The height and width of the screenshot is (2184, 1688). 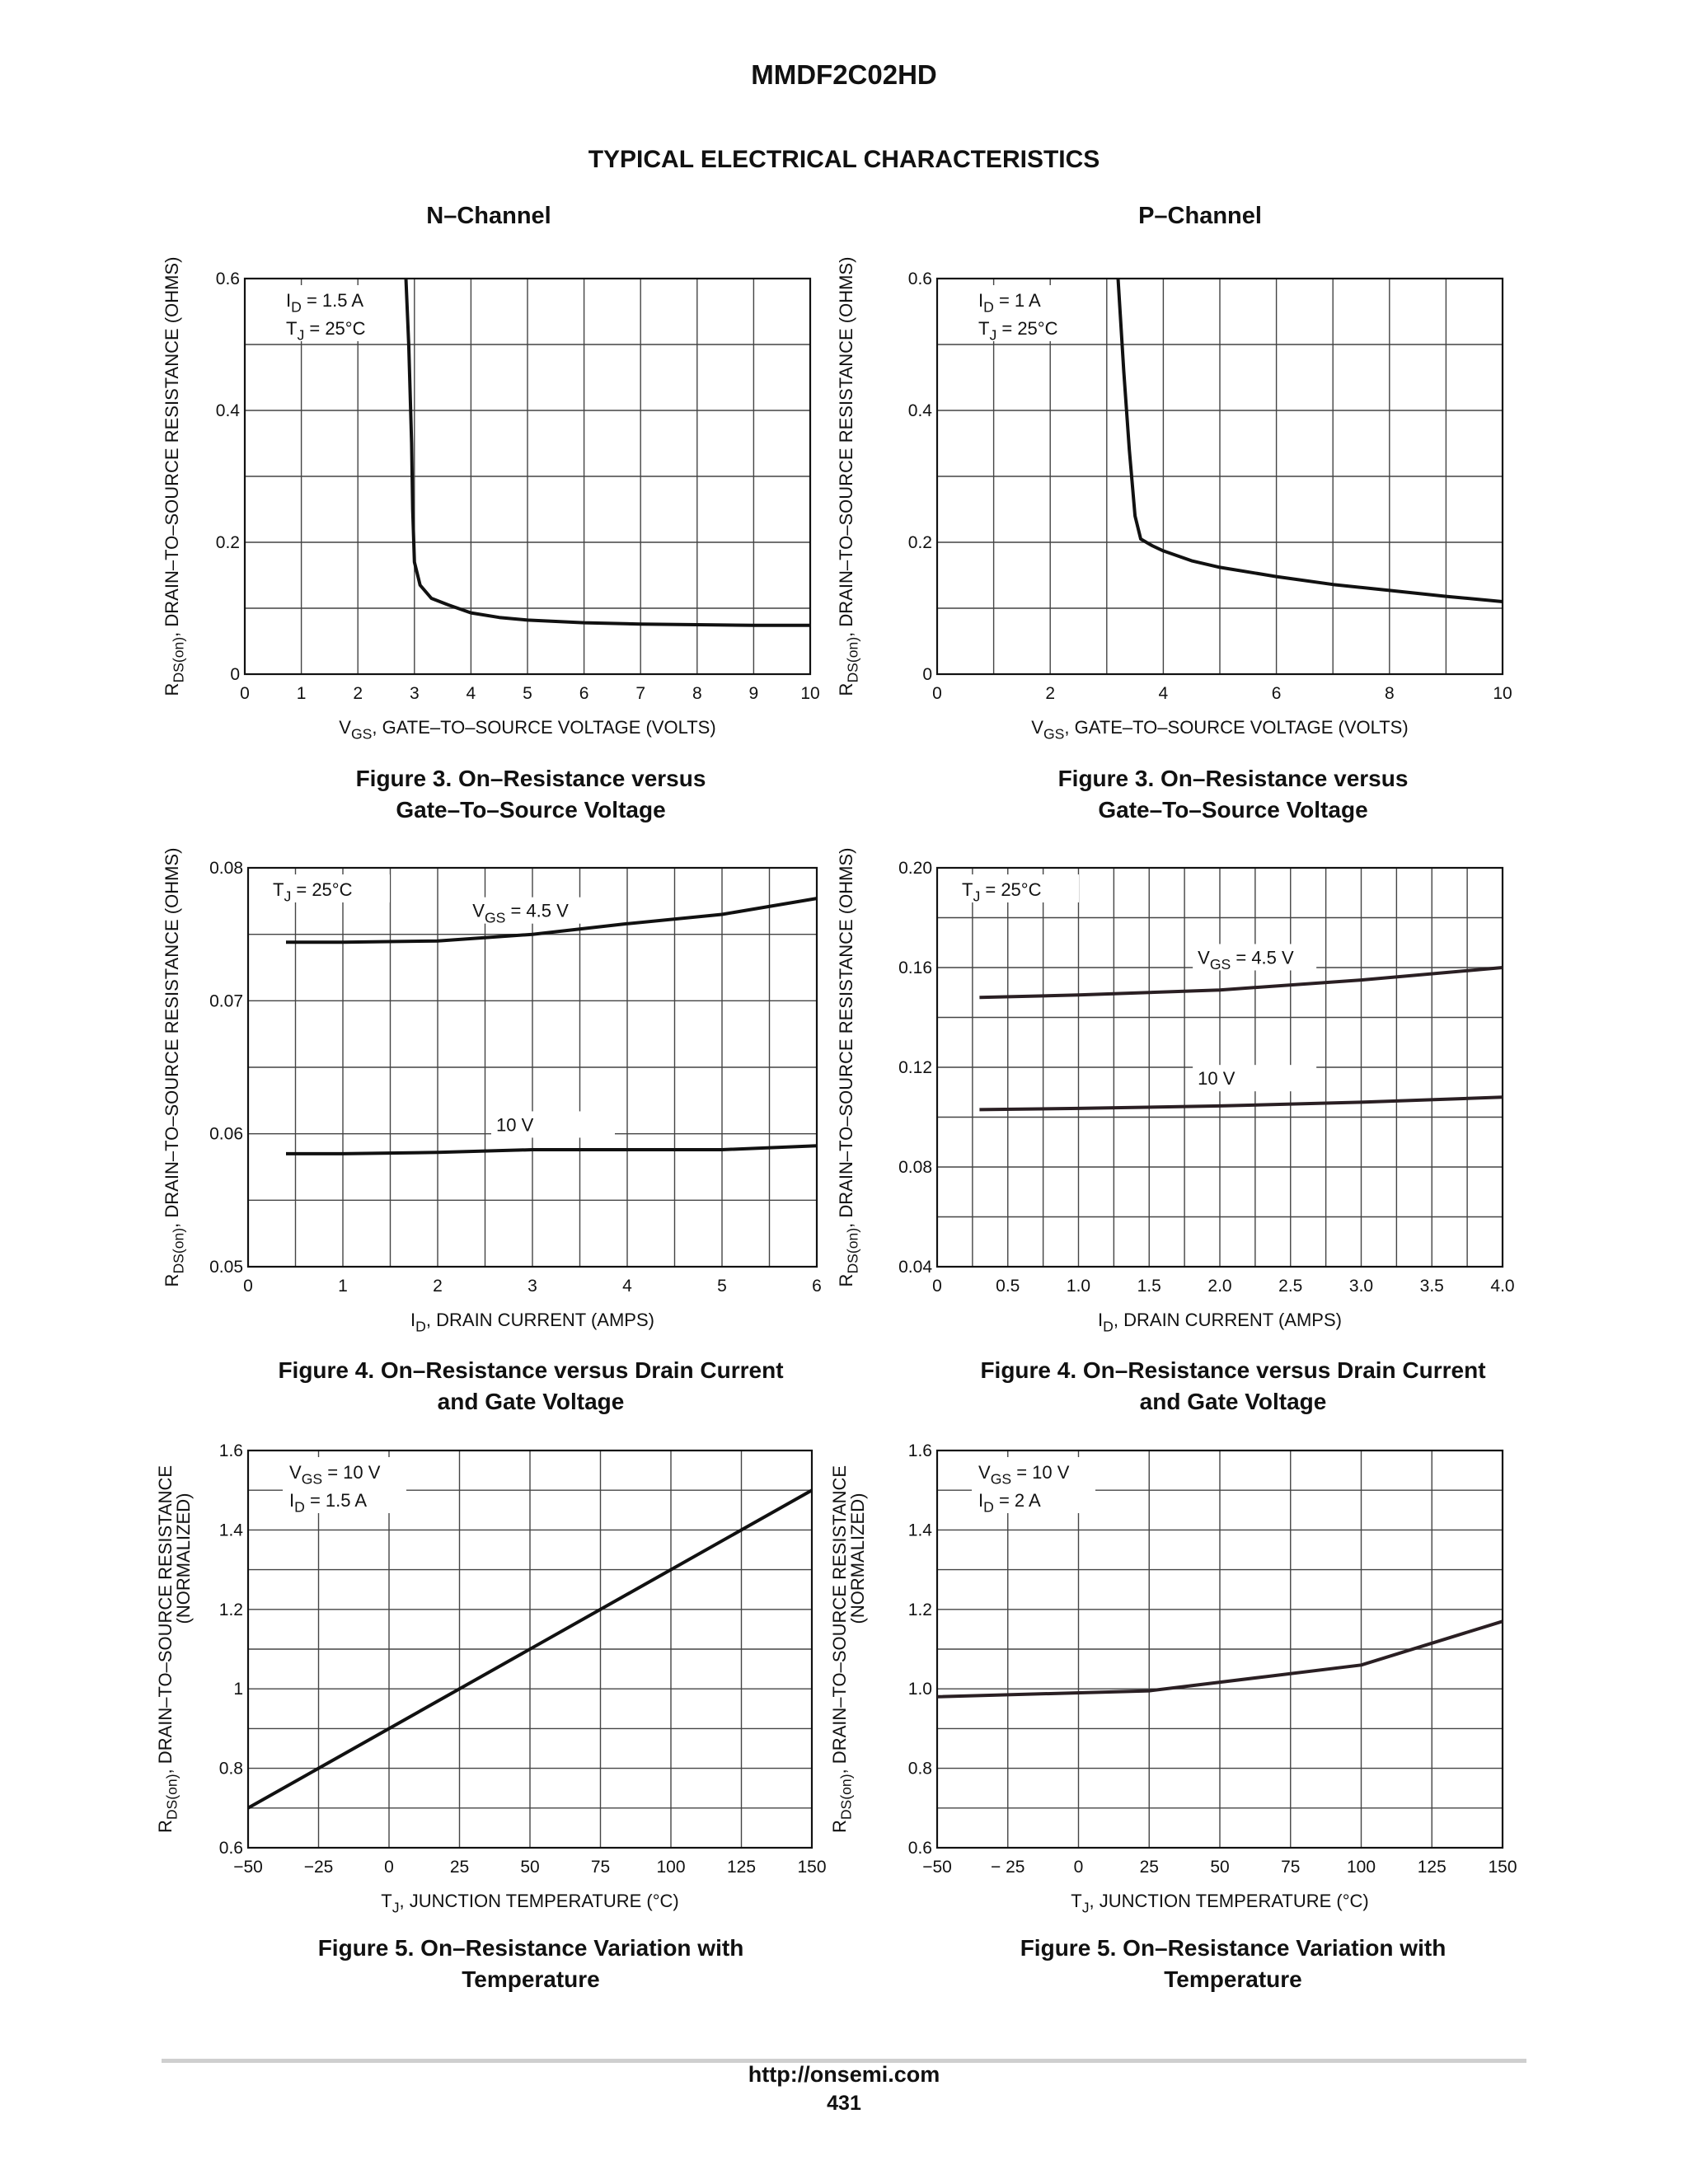 What do you see at coordinates (1432, 1286) in the screenshot?
I see `x-tick-label: 3.5` at bounding box center [1432, 1286].